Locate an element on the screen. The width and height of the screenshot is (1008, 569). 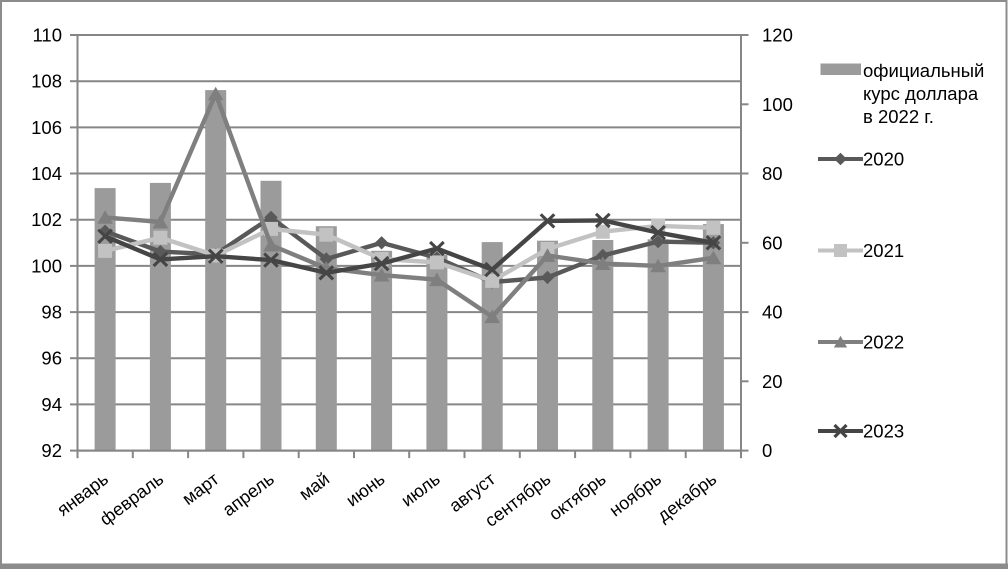
svg-text: в 2022 г. is located at coordinates (898, 116).